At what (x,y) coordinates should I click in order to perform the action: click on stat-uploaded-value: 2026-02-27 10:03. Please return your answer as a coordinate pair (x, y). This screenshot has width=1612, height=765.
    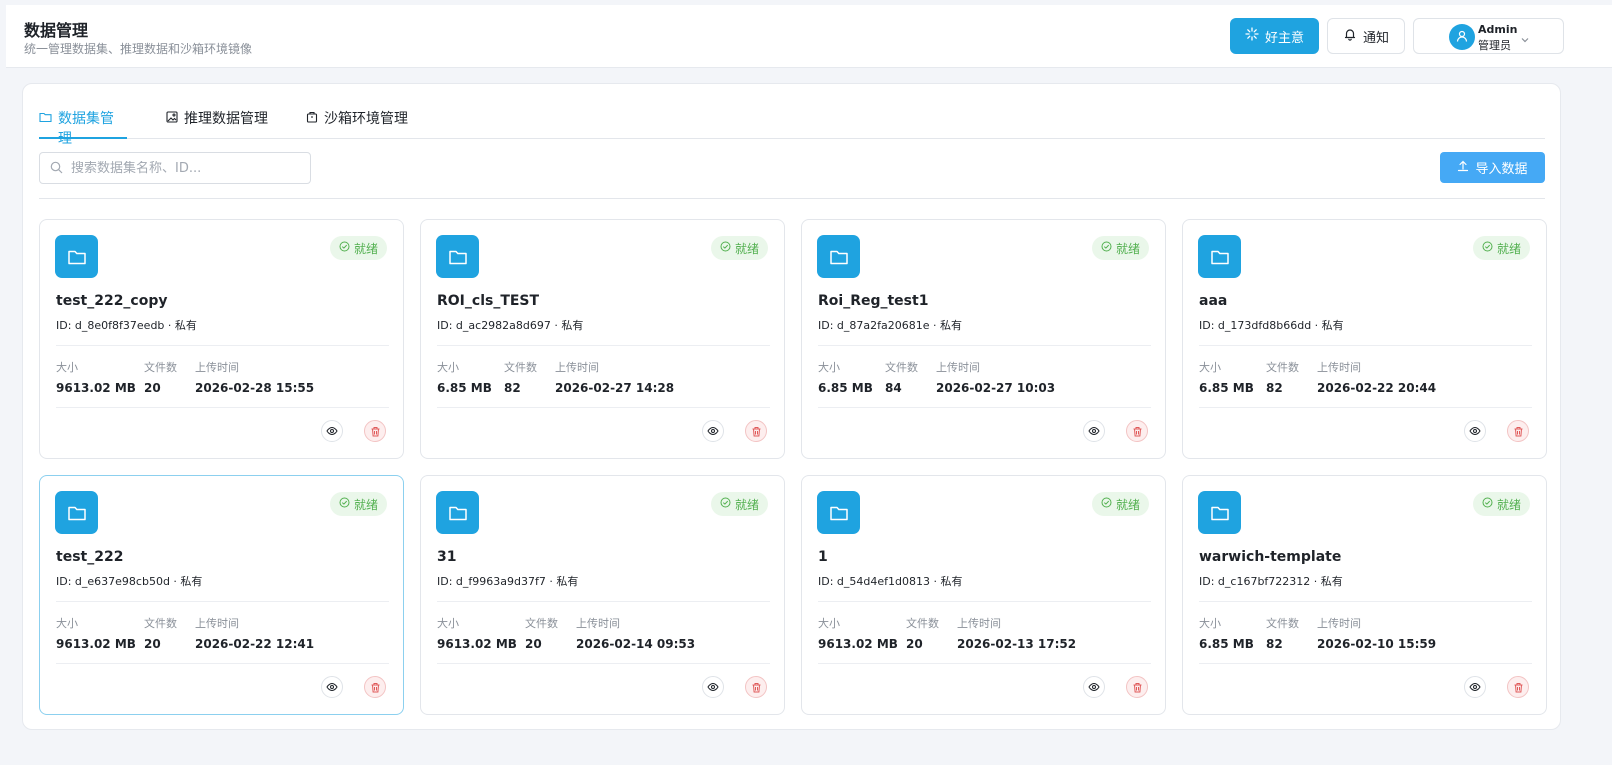
    Looking at the image, I should click on (996, 388).